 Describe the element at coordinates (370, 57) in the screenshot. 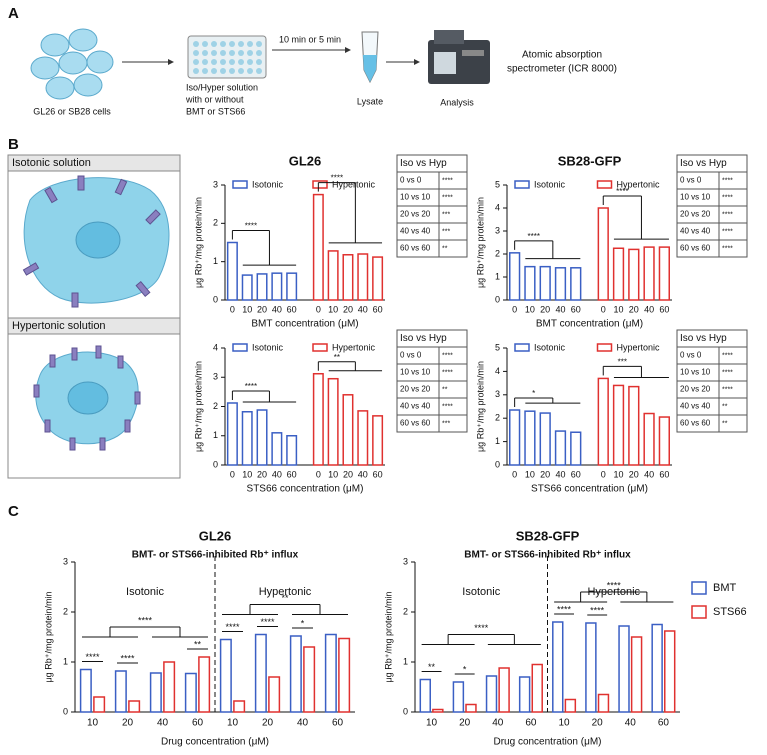

I see `tube-icon` at that location.